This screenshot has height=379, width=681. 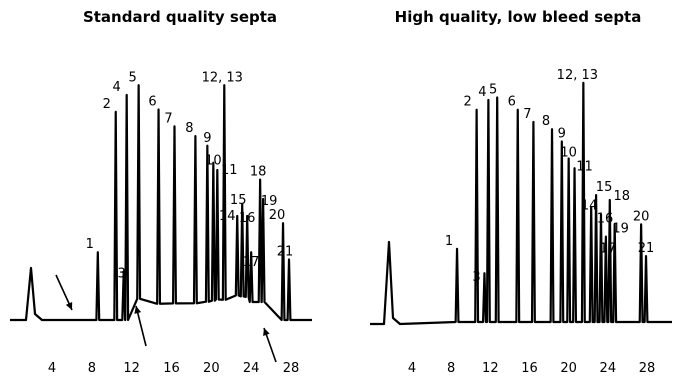 What do you see at coordinates (69, 306) in the screenshot?
I see `bleed-arrow-1-head` at bounding box center [69, 306].